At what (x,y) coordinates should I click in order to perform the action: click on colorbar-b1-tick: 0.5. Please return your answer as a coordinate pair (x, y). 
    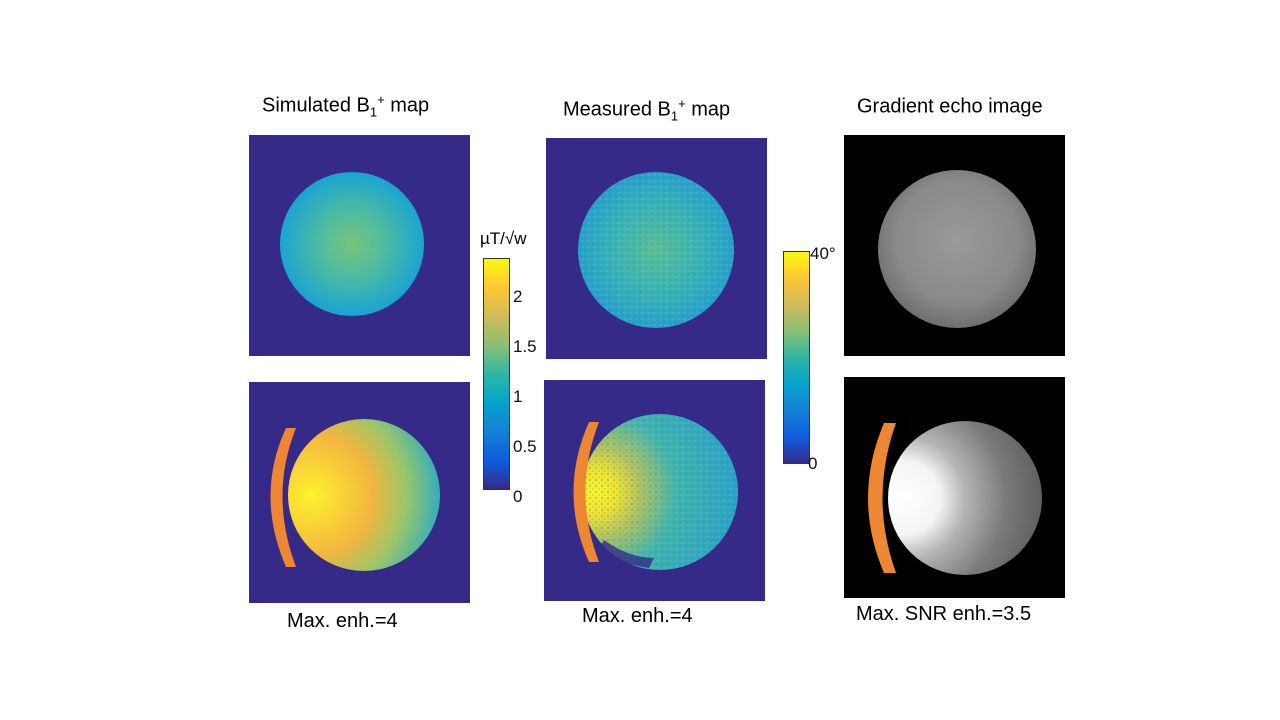
    Looking at the image, I should click on (525, 446).